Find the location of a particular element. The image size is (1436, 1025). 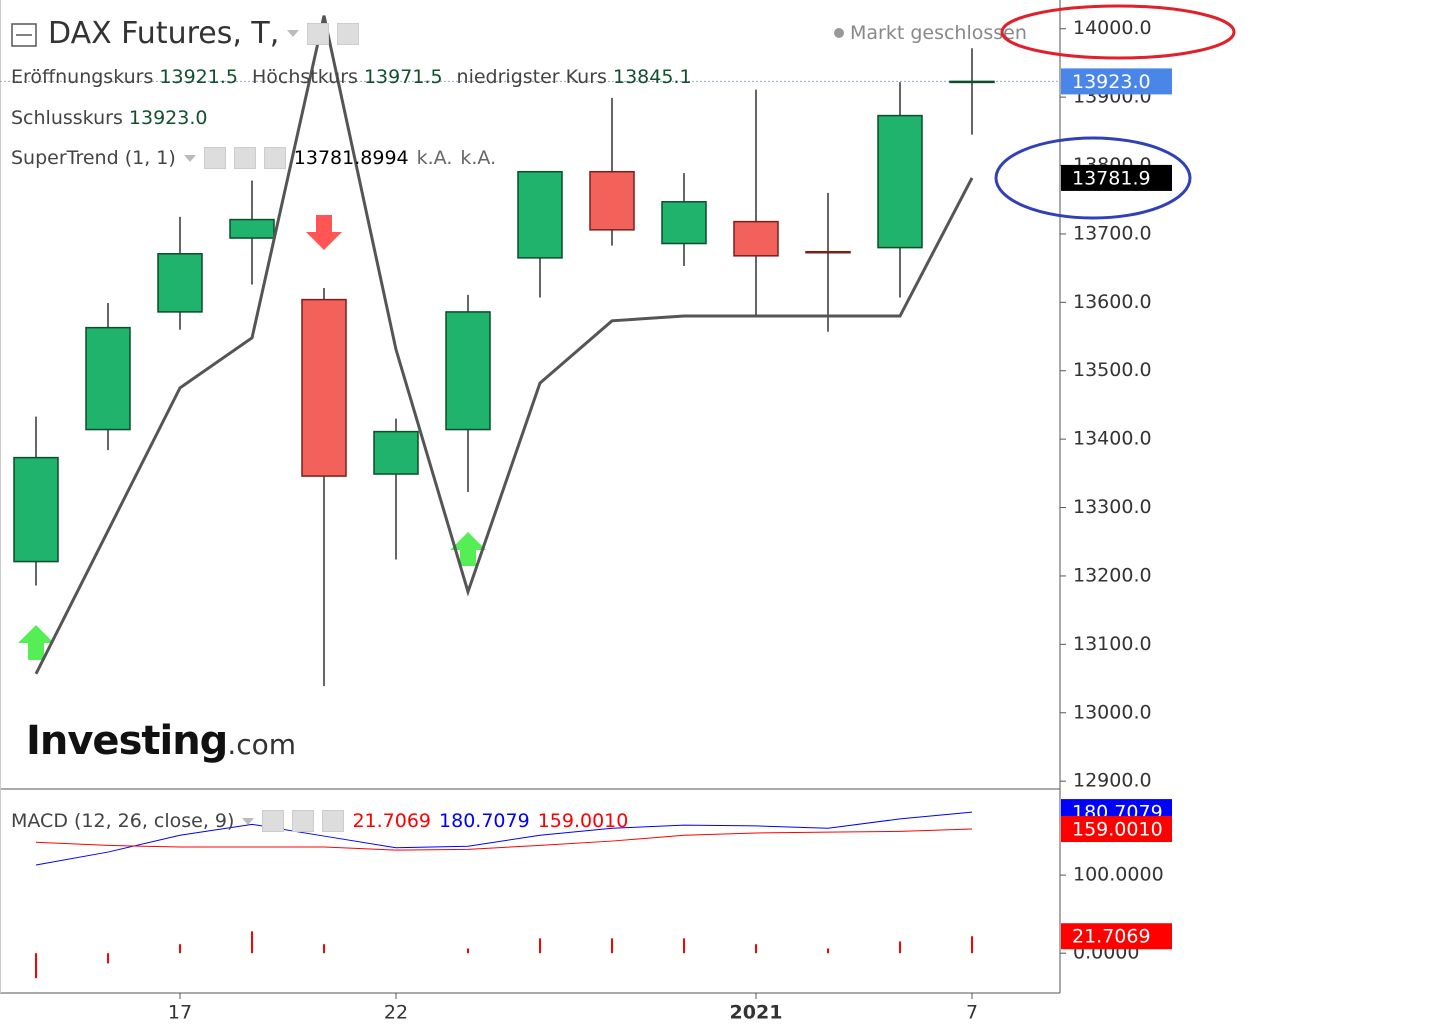

y-tick-label: 13200.0 is located at coordinates (1112, 575).